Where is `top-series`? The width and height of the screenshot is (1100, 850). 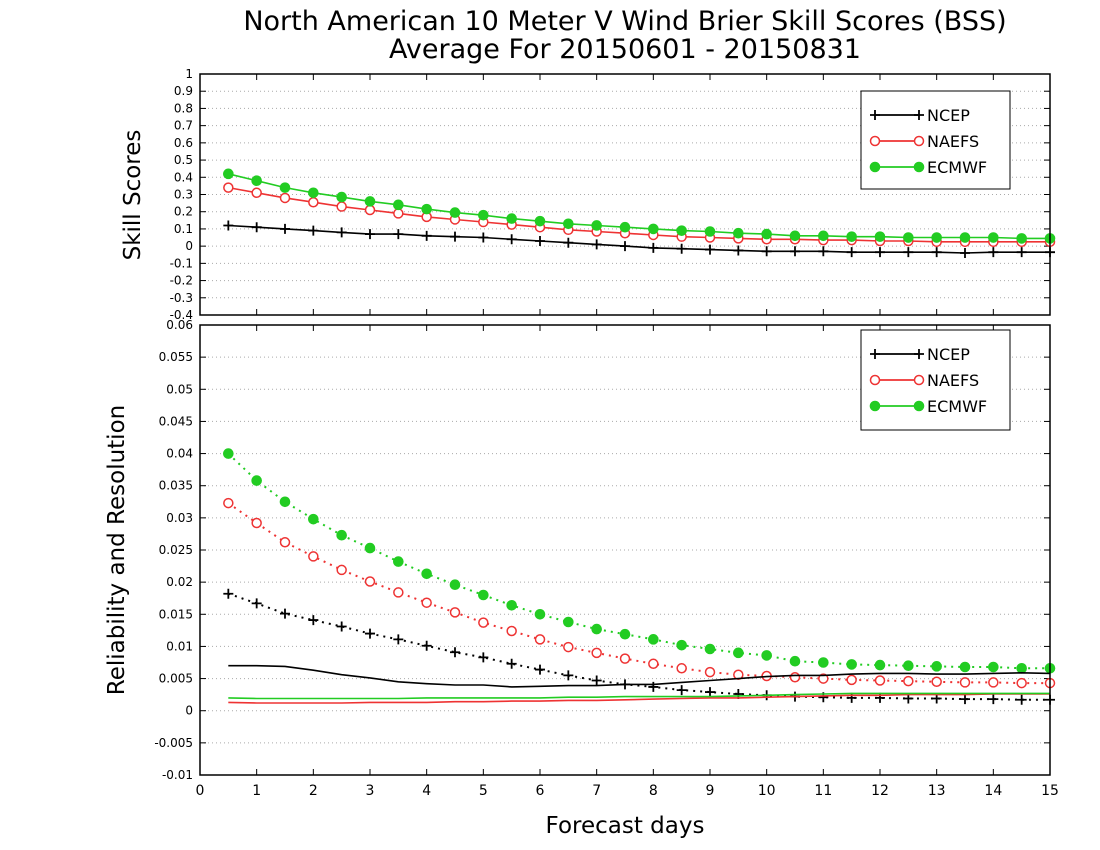
top-series is located at coordinates (639, 213).